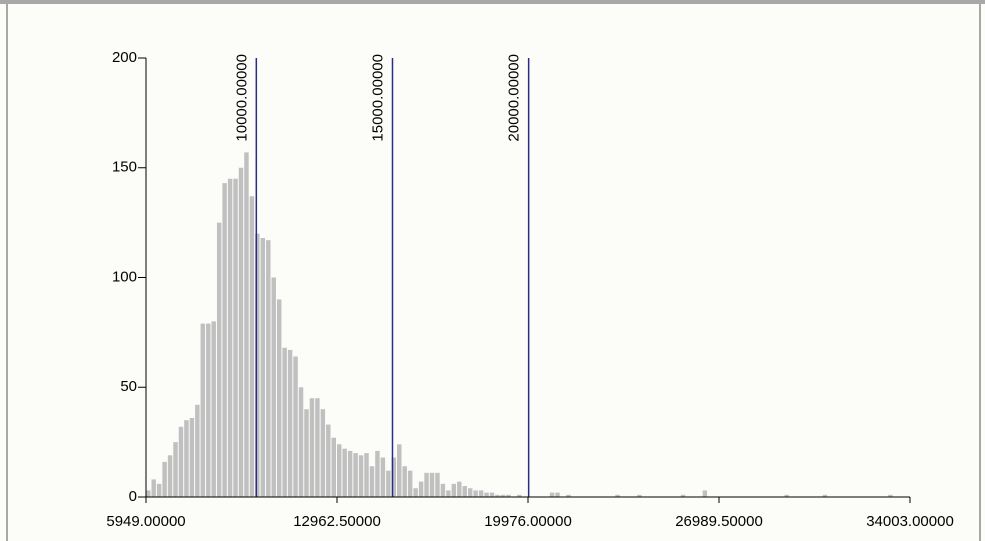  I want to click on x-tick-label: 19976.00000, so click(528, 521).